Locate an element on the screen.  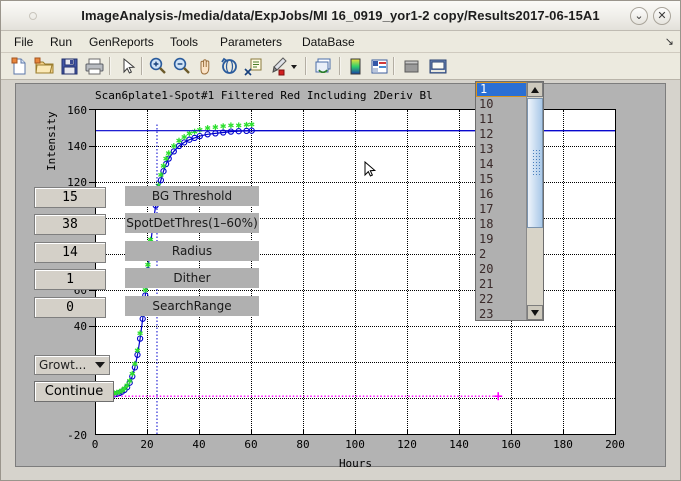
xtick-180: 180 is located at coordinates (563, 444).